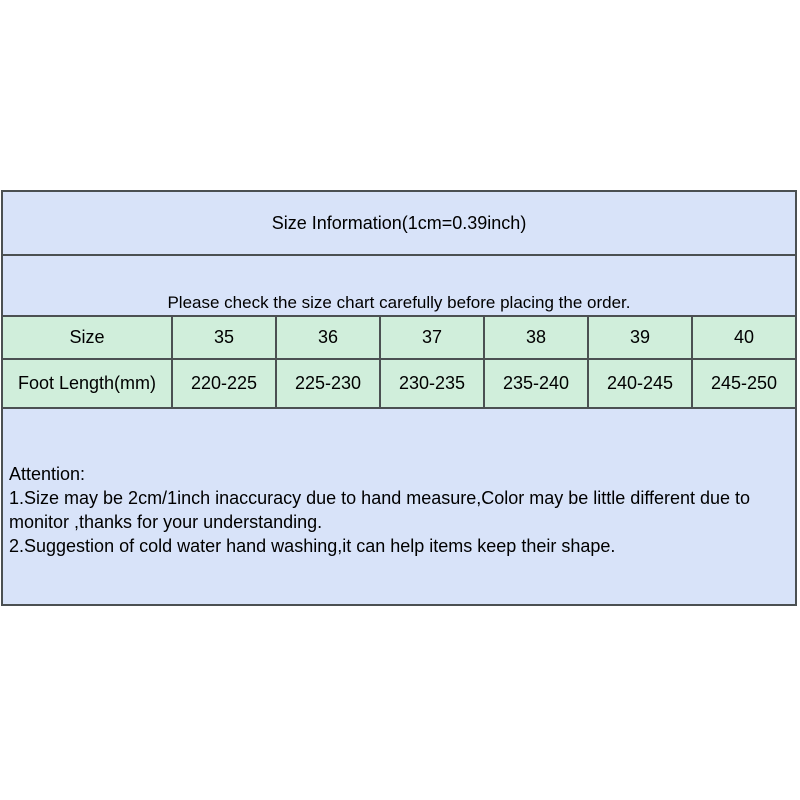 This screenshot has width=800, height=800. I want to click on foot-length-value: 220-225, so click(223, 382).